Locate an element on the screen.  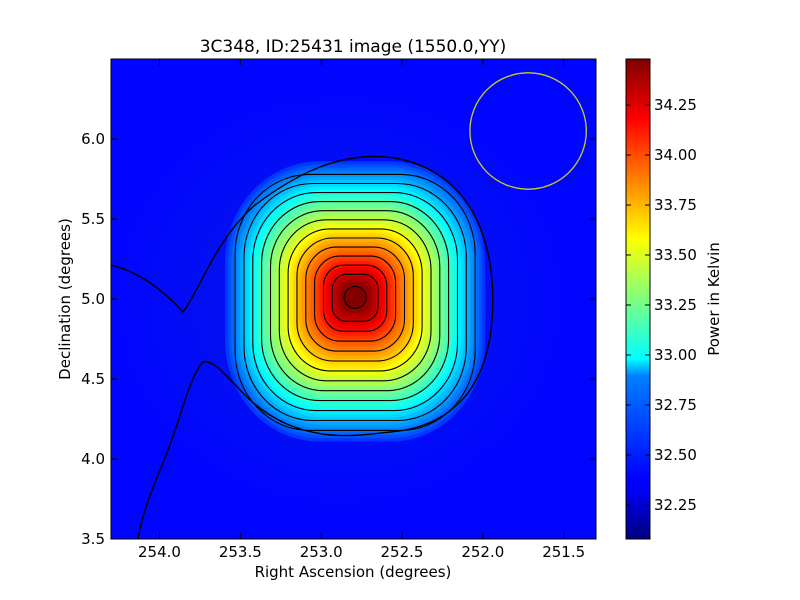
y-tick-label: 6.0 is located at coordinates (93, 139).